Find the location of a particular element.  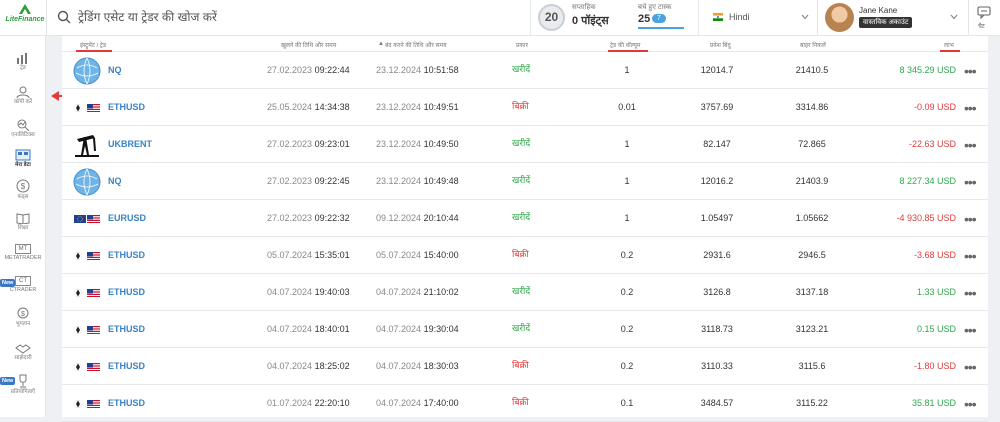

exit-point: 3314.86 is located at coordinates (812, 107).